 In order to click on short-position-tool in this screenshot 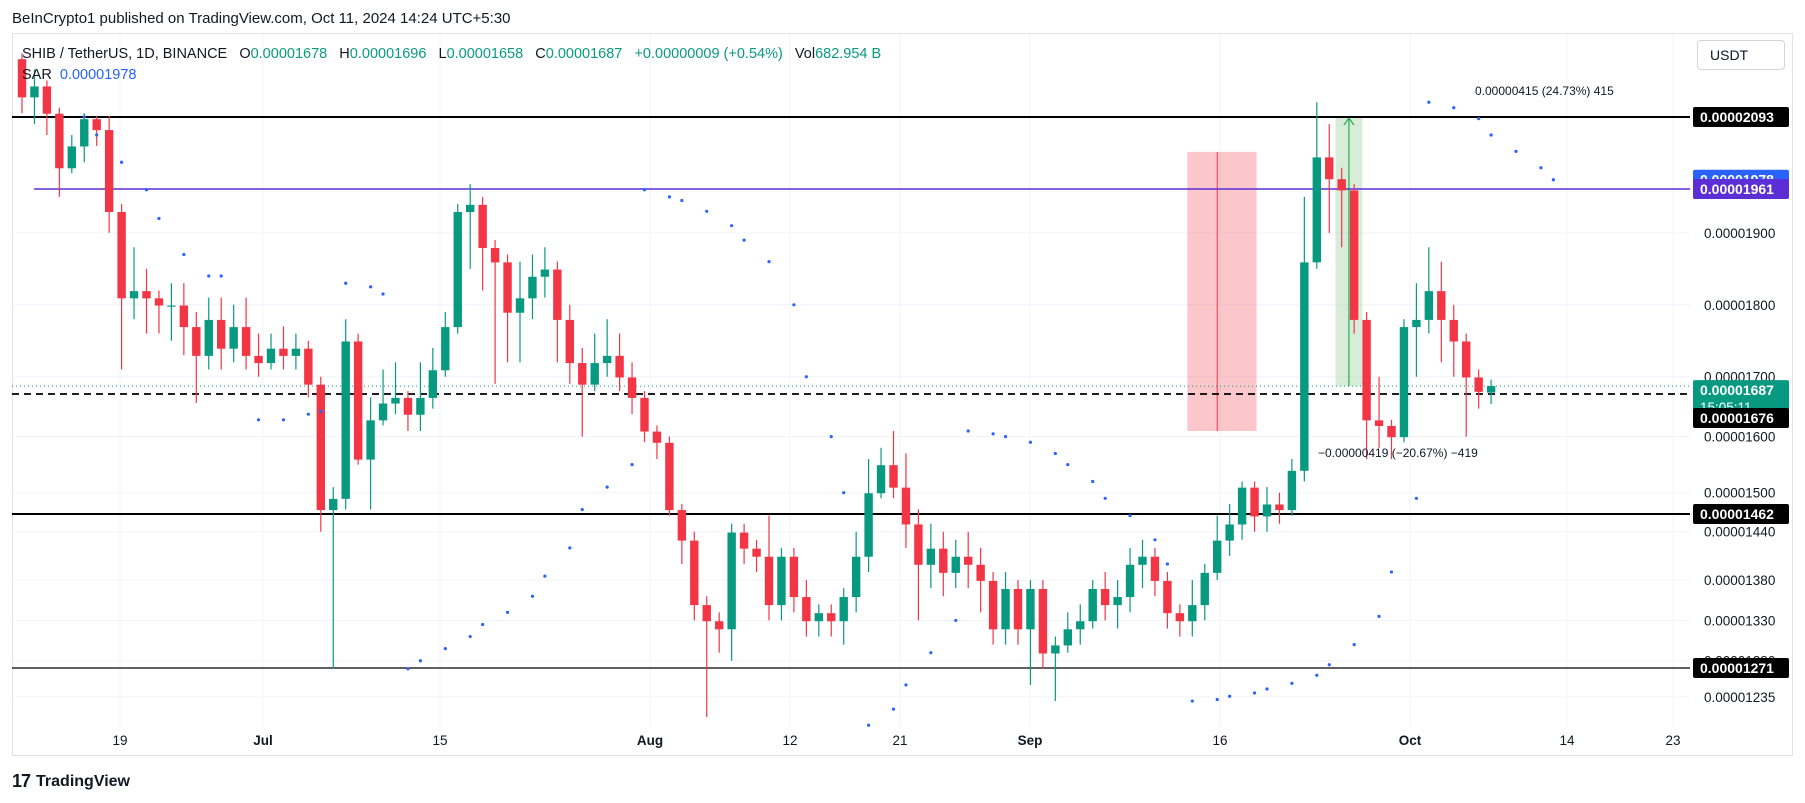, I will do `click(1222, 291)`.